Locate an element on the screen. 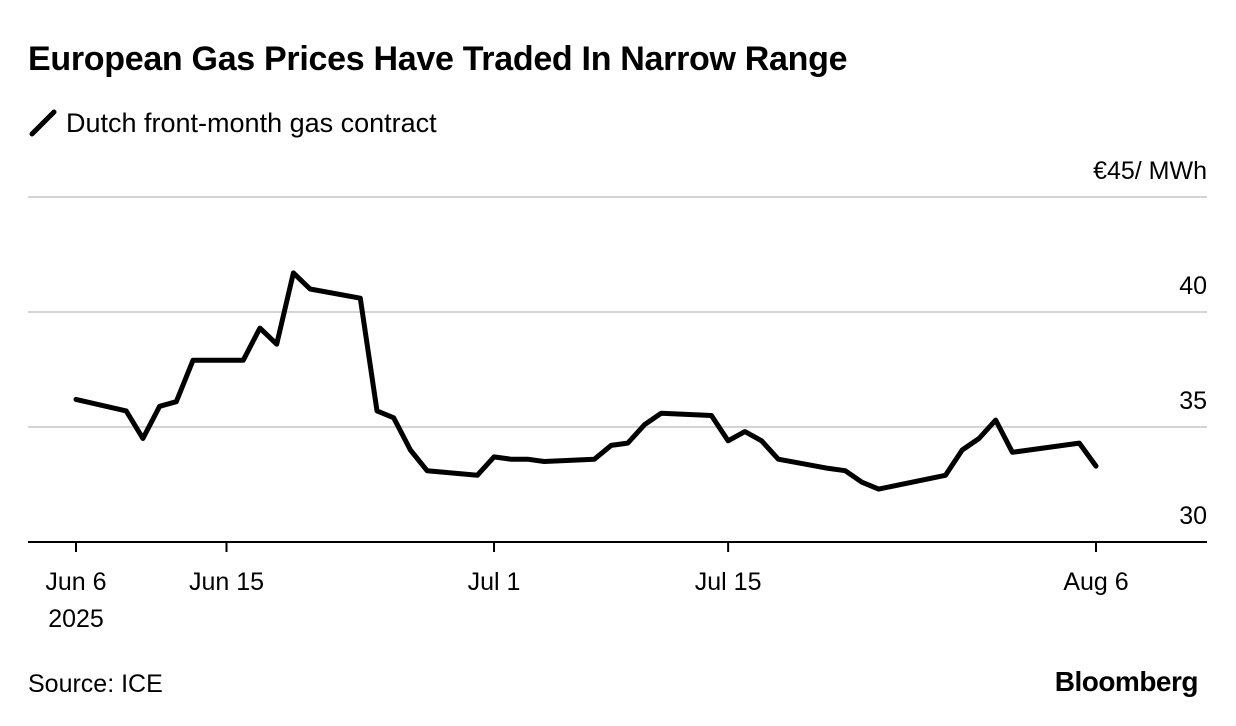  x-tick-label-2025-06-06: Jun 6 is located at coordinates (75, 582).